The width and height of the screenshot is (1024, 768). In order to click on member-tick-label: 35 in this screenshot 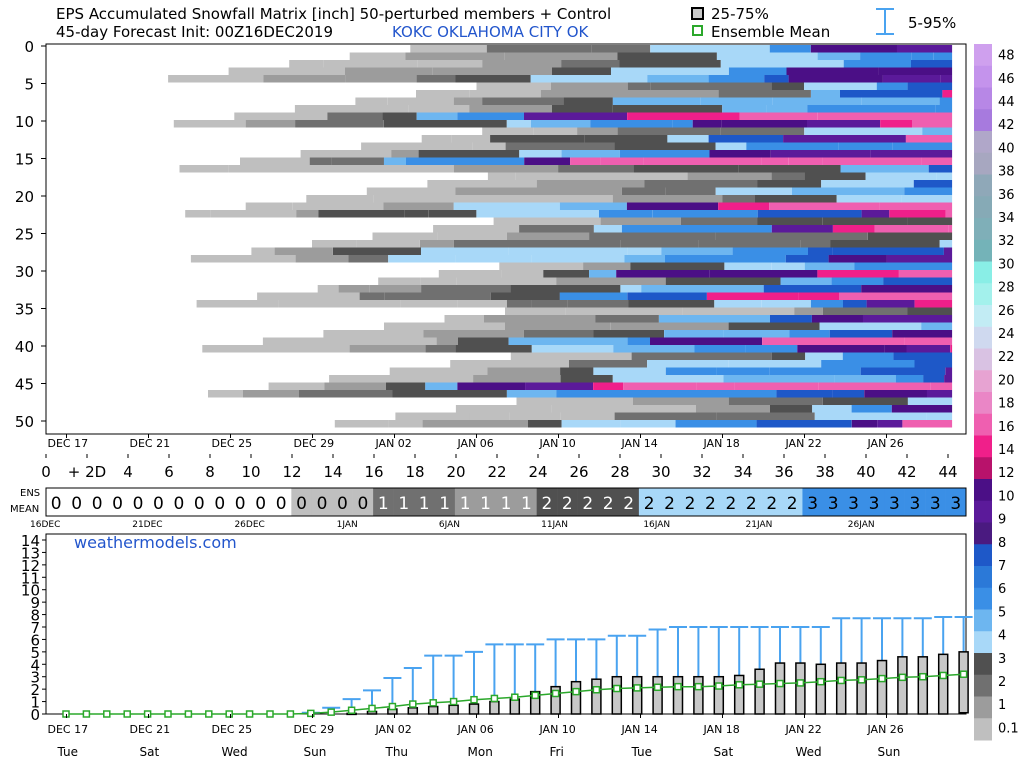, I will do `click(24, 310)`.